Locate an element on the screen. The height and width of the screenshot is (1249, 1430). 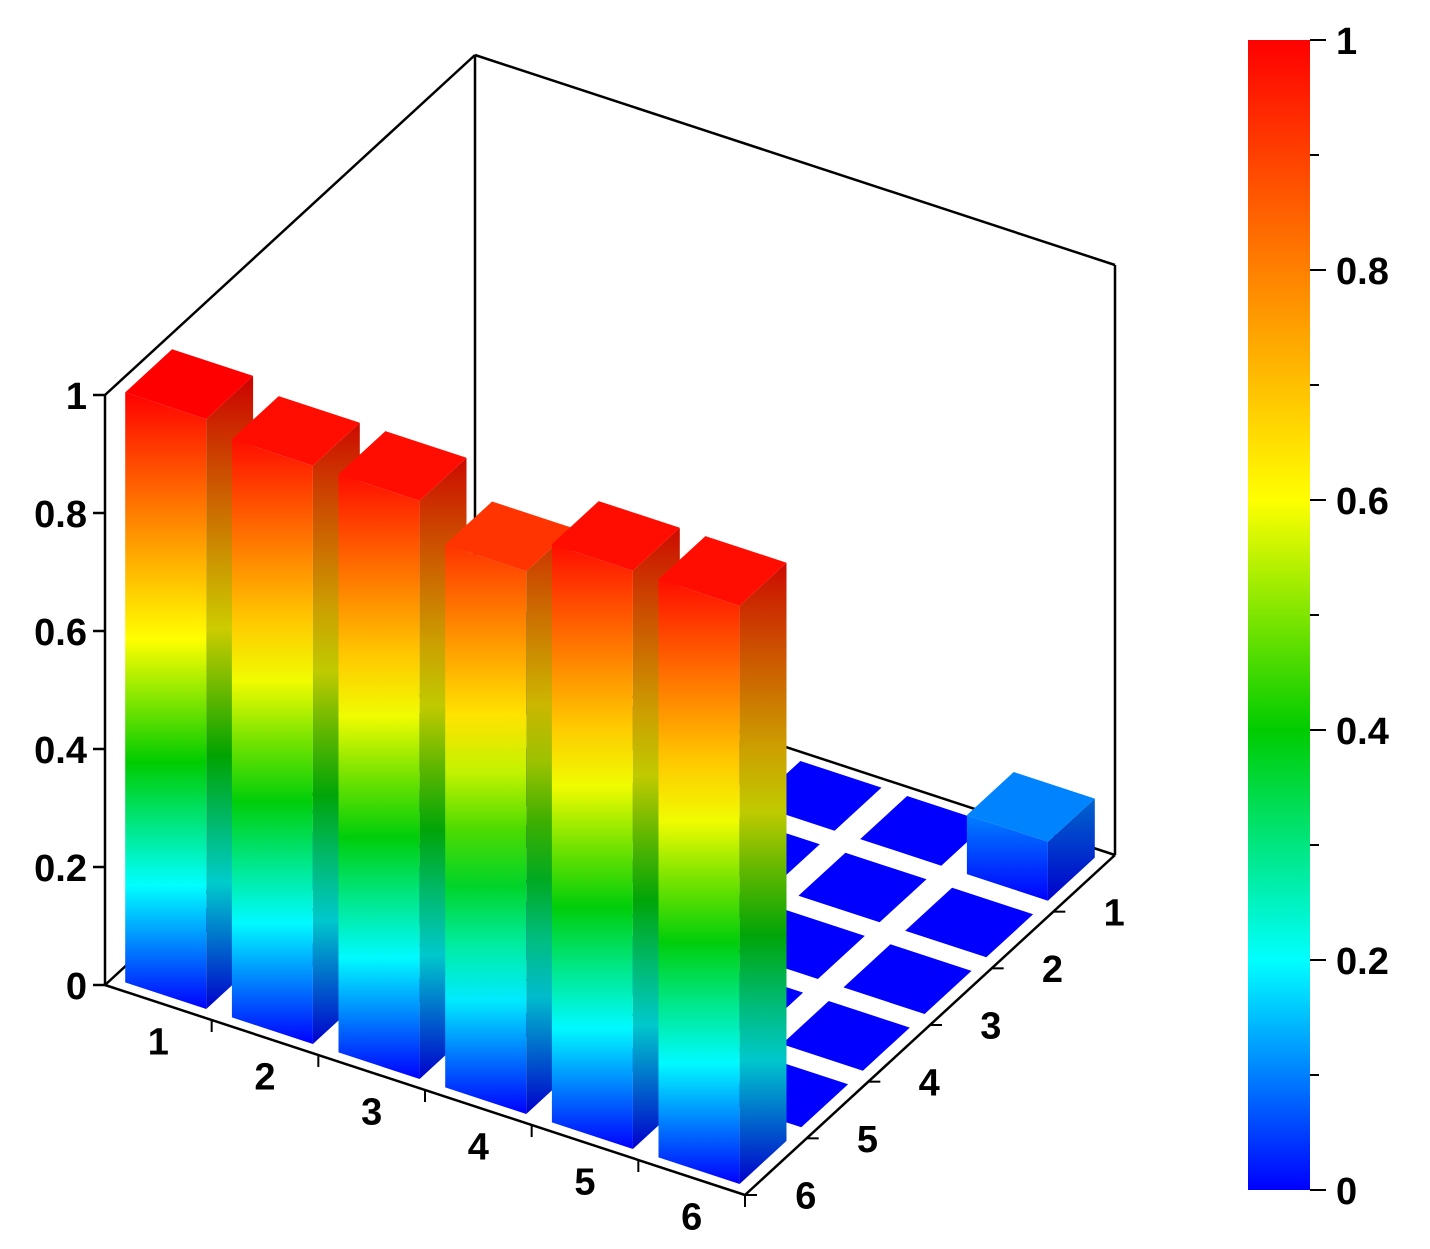
x-tick-label: 6 is located at coordinates (691, 1218).